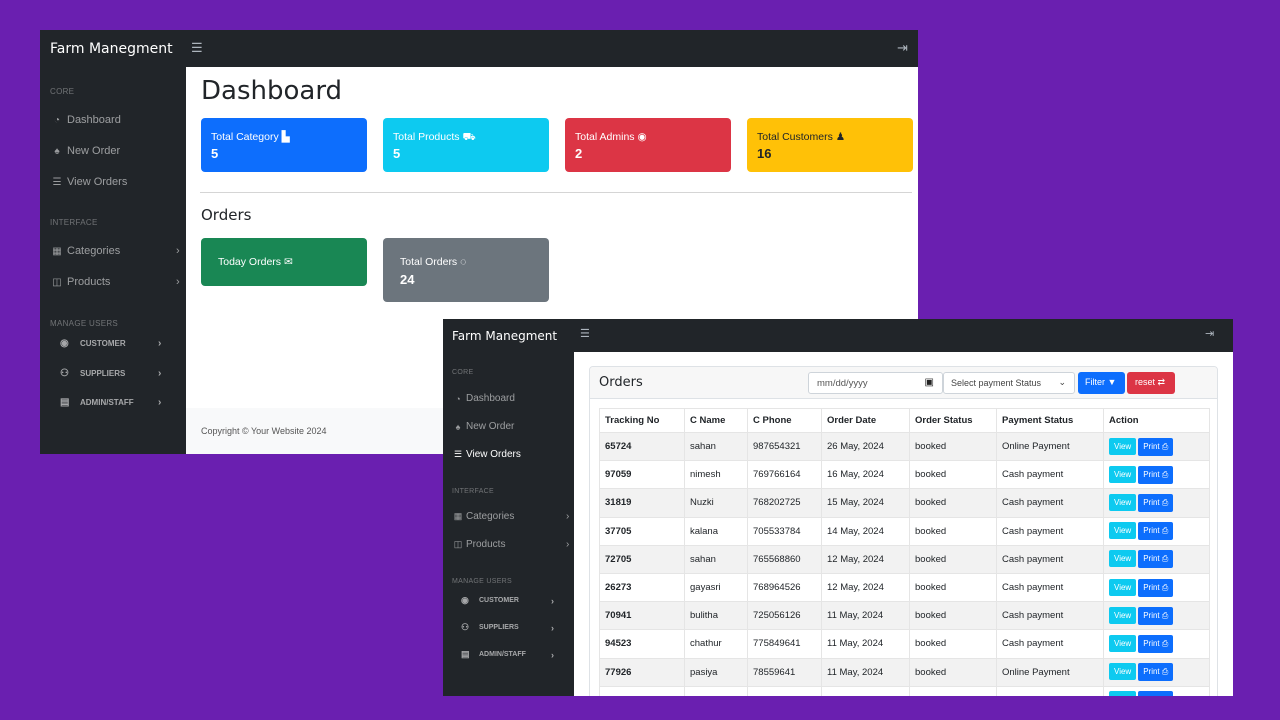 Image resolution: width=1280 pixels, height=720 pixels. What do you see at coordinates (784, 503) in the screenshot?
I see `cell-phone: 768202725` at bounding box center [784, 503].